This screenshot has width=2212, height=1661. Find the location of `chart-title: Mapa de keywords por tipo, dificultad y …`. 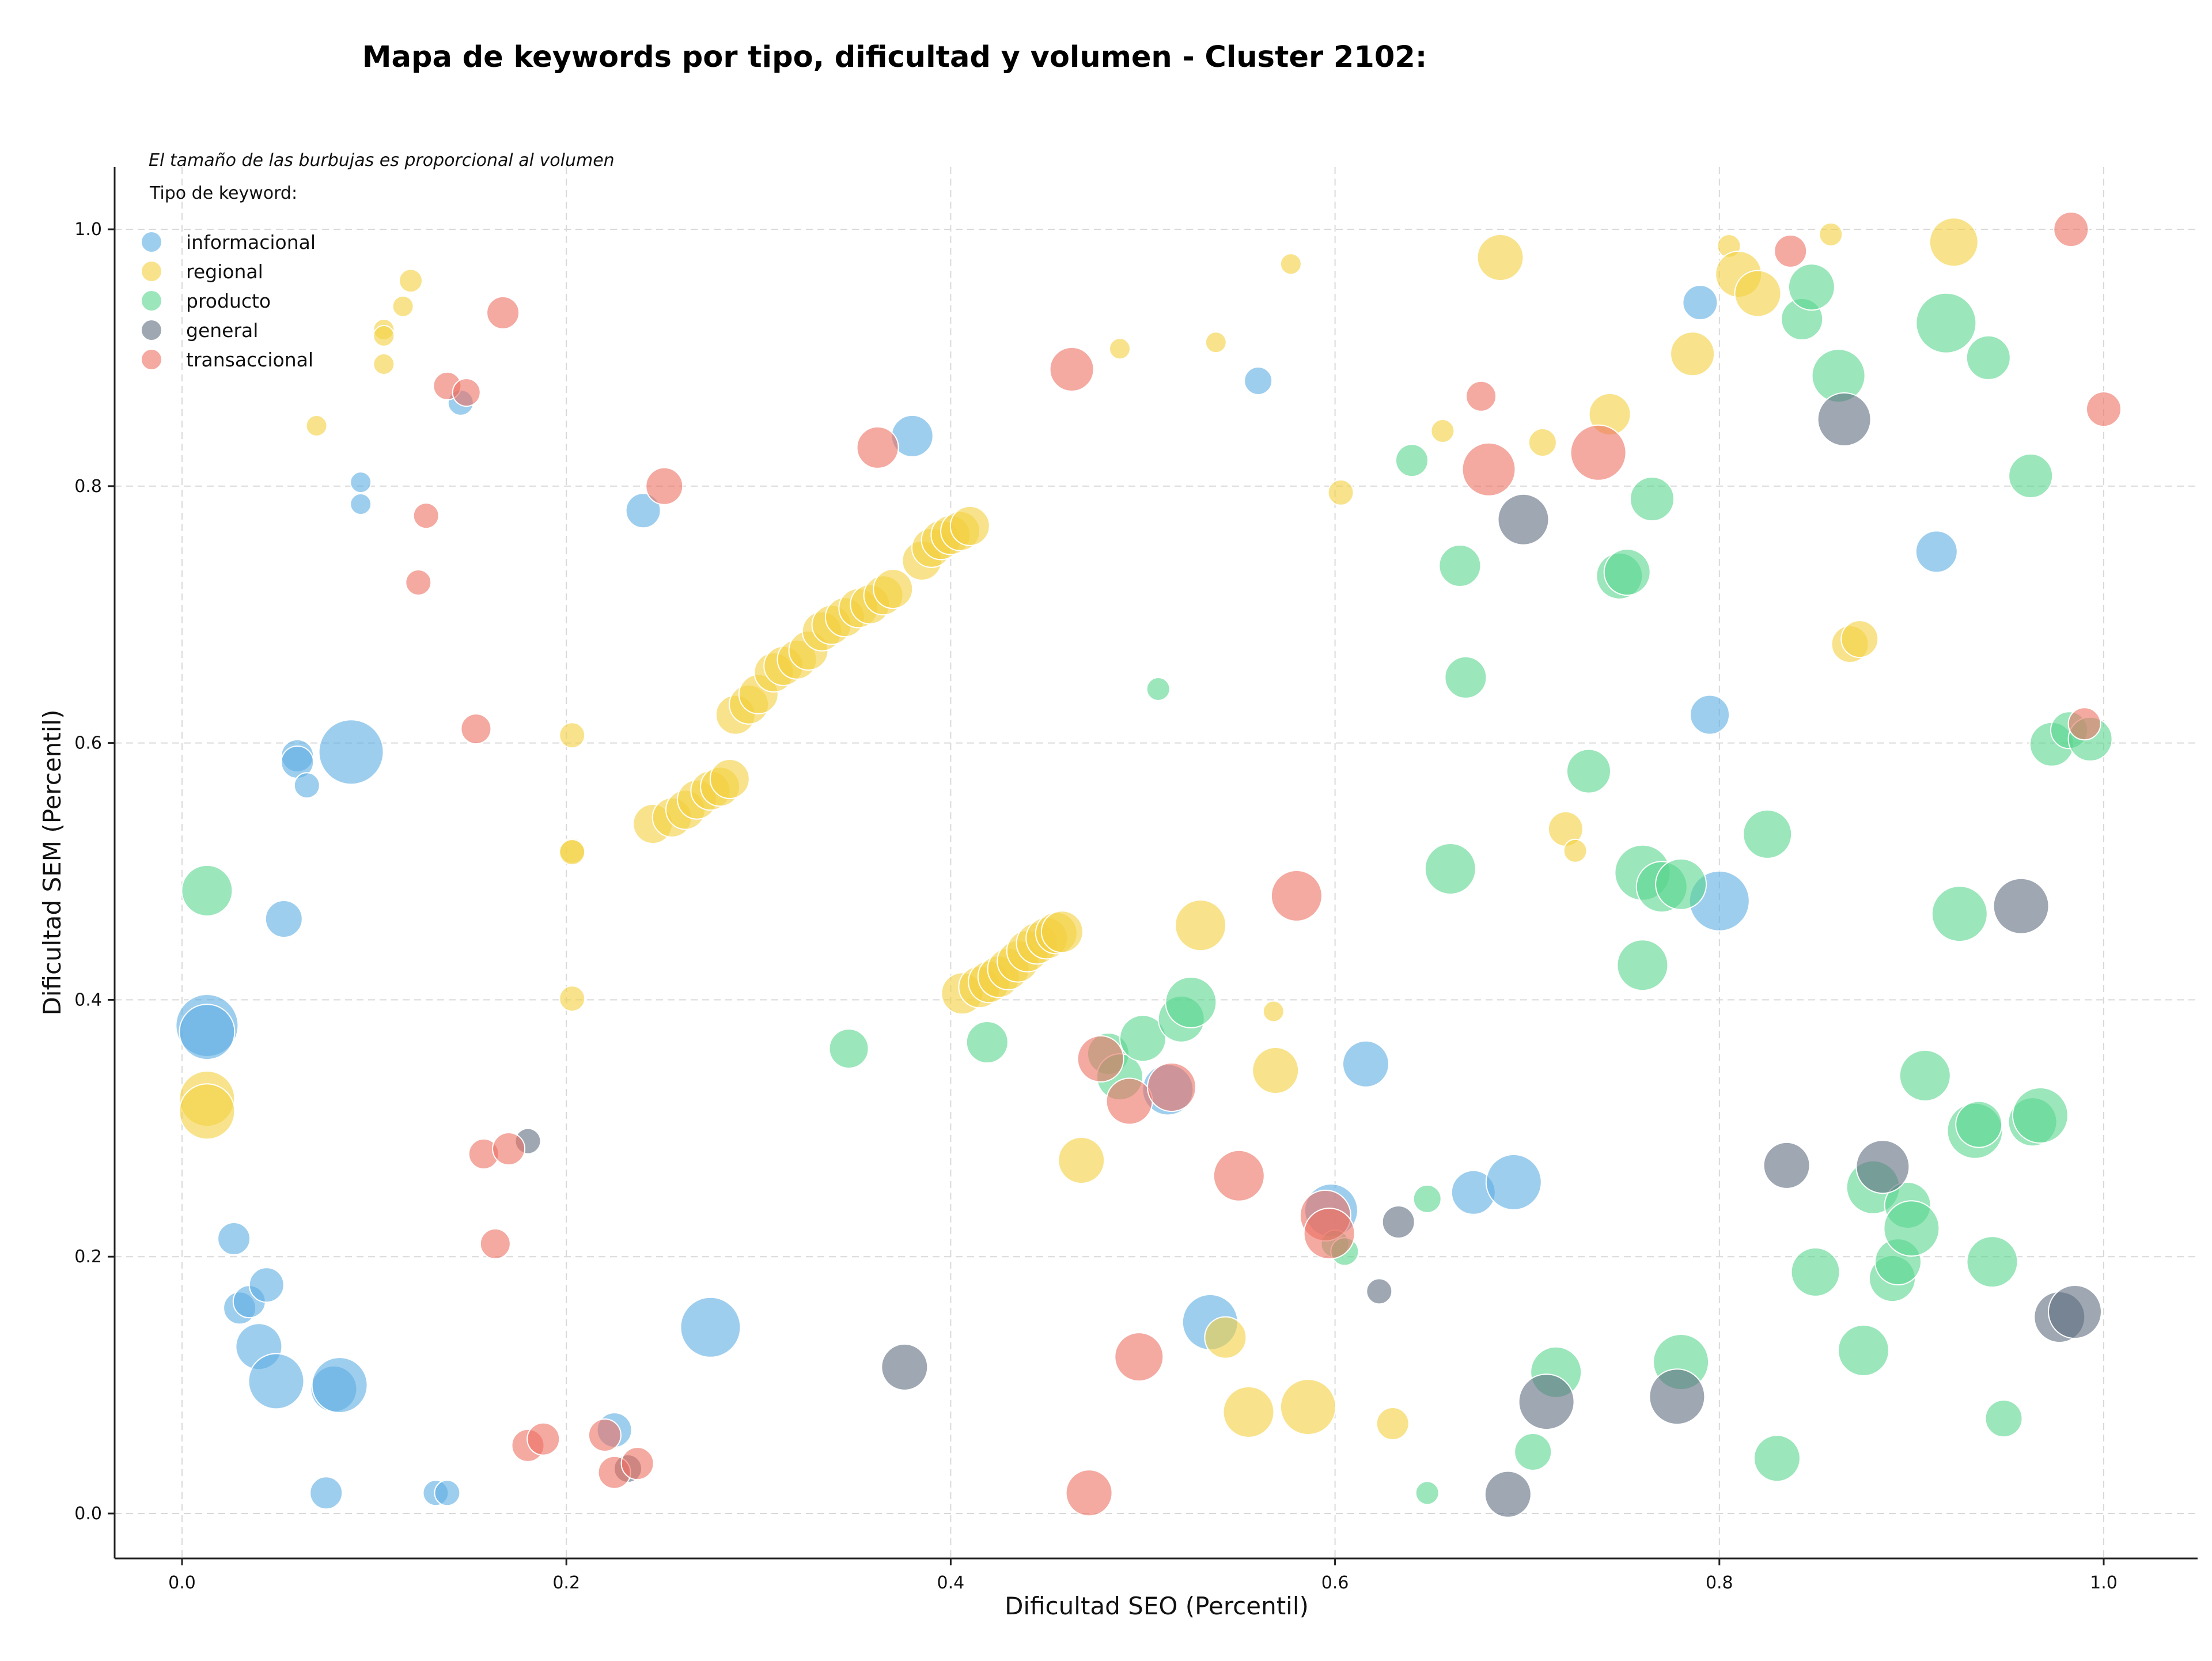

chart-title: Mapa de keywords por tipo, dificultad y … is located at coordinates (894, 57).